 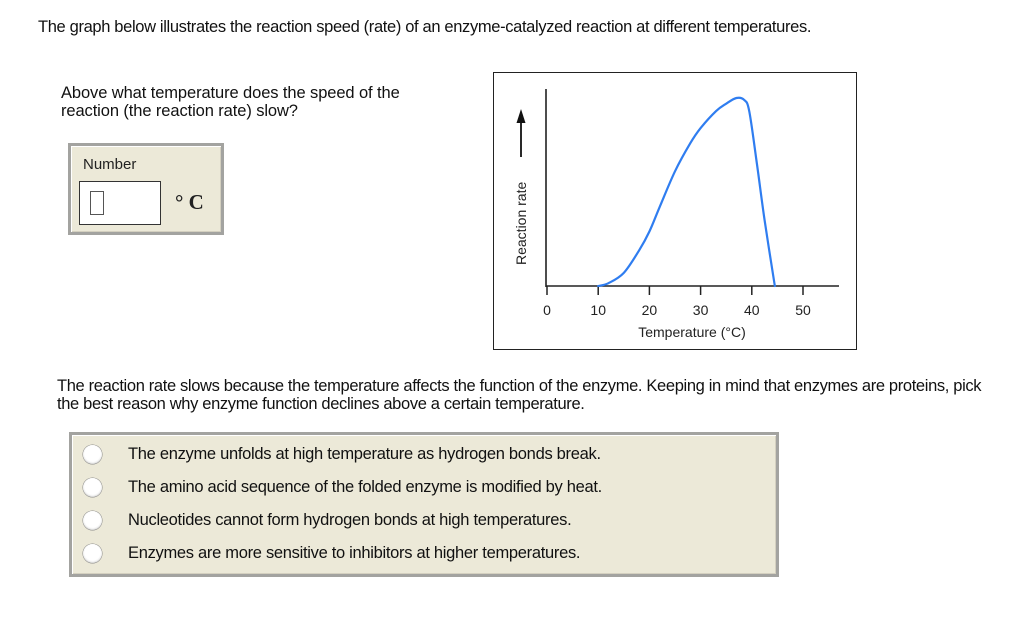 I want to click on y-axis-label: Reaction rate, so click(x=521, y=223).